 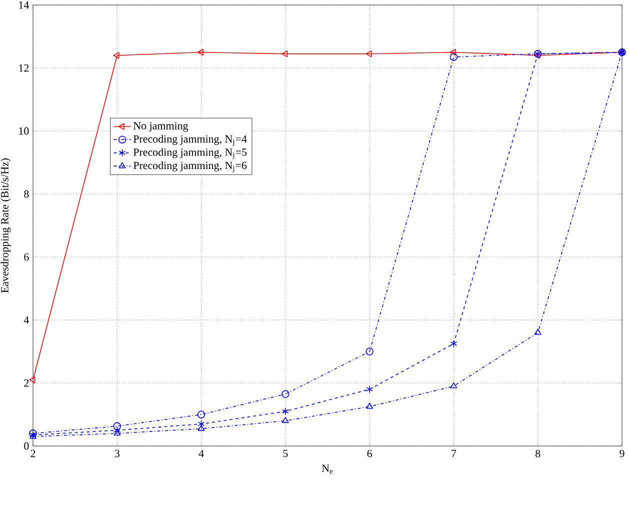 I want to click on x-tick-label: 7, so click(x=454, y=454).